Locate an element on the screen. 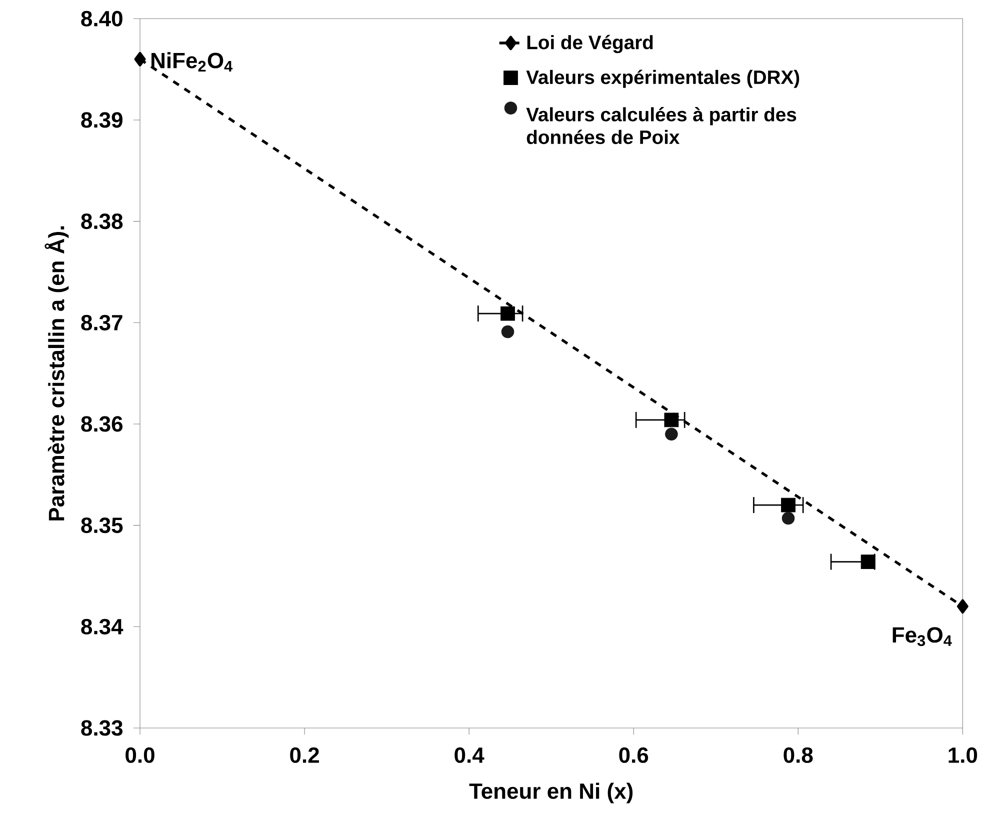  x-tick-label: 0.2 is located at coordinates (304, 755).